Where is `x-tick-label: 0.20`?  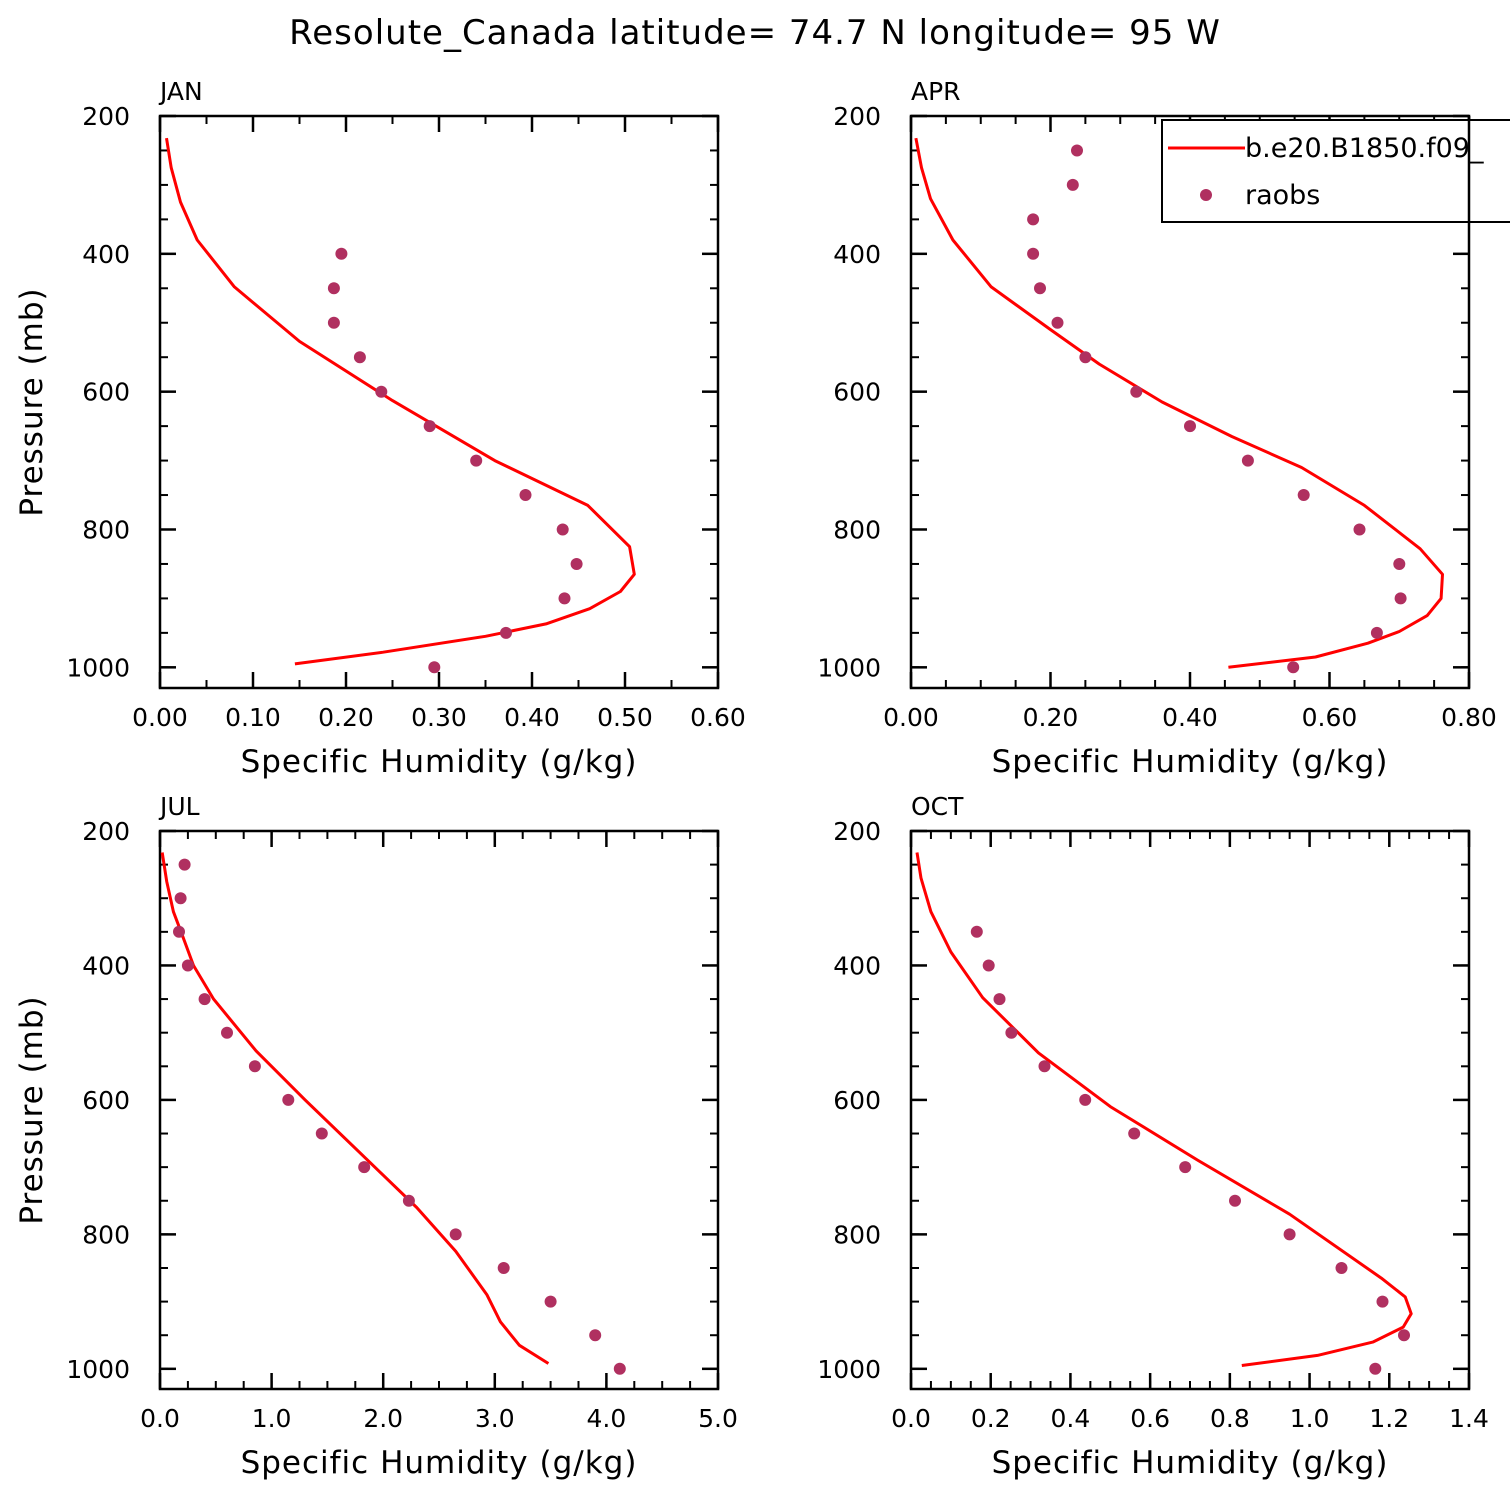 x-tick-label: 0.20 is located at coordinates (1051, 717).